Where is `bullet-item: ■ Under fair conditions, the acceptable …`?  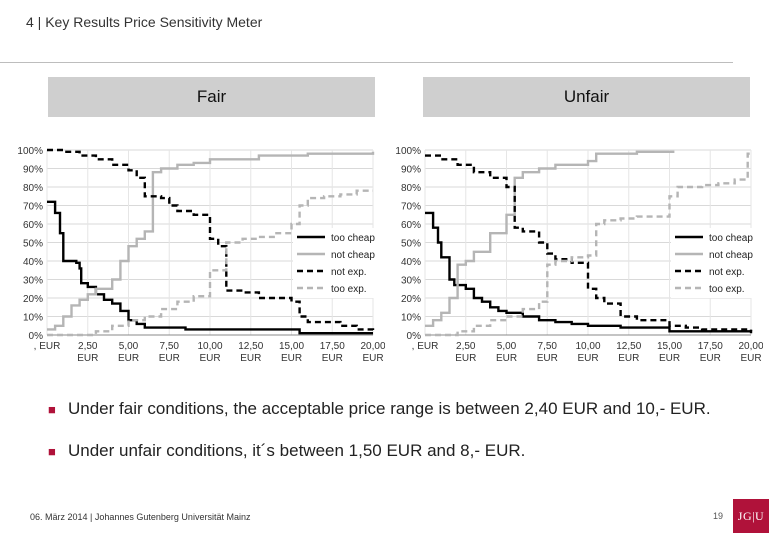
bullet-item: ■ Under fair conditions, the acceptable … is located at coordinates (388, 409).